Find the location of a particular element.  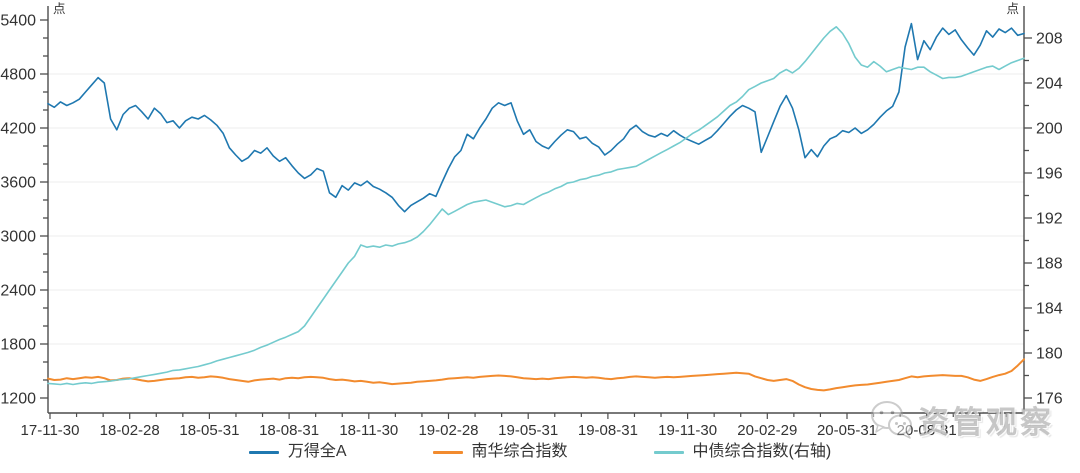

legend-item-nanhua-composite: 南华综合指数 is located at coordinates (500, 451).